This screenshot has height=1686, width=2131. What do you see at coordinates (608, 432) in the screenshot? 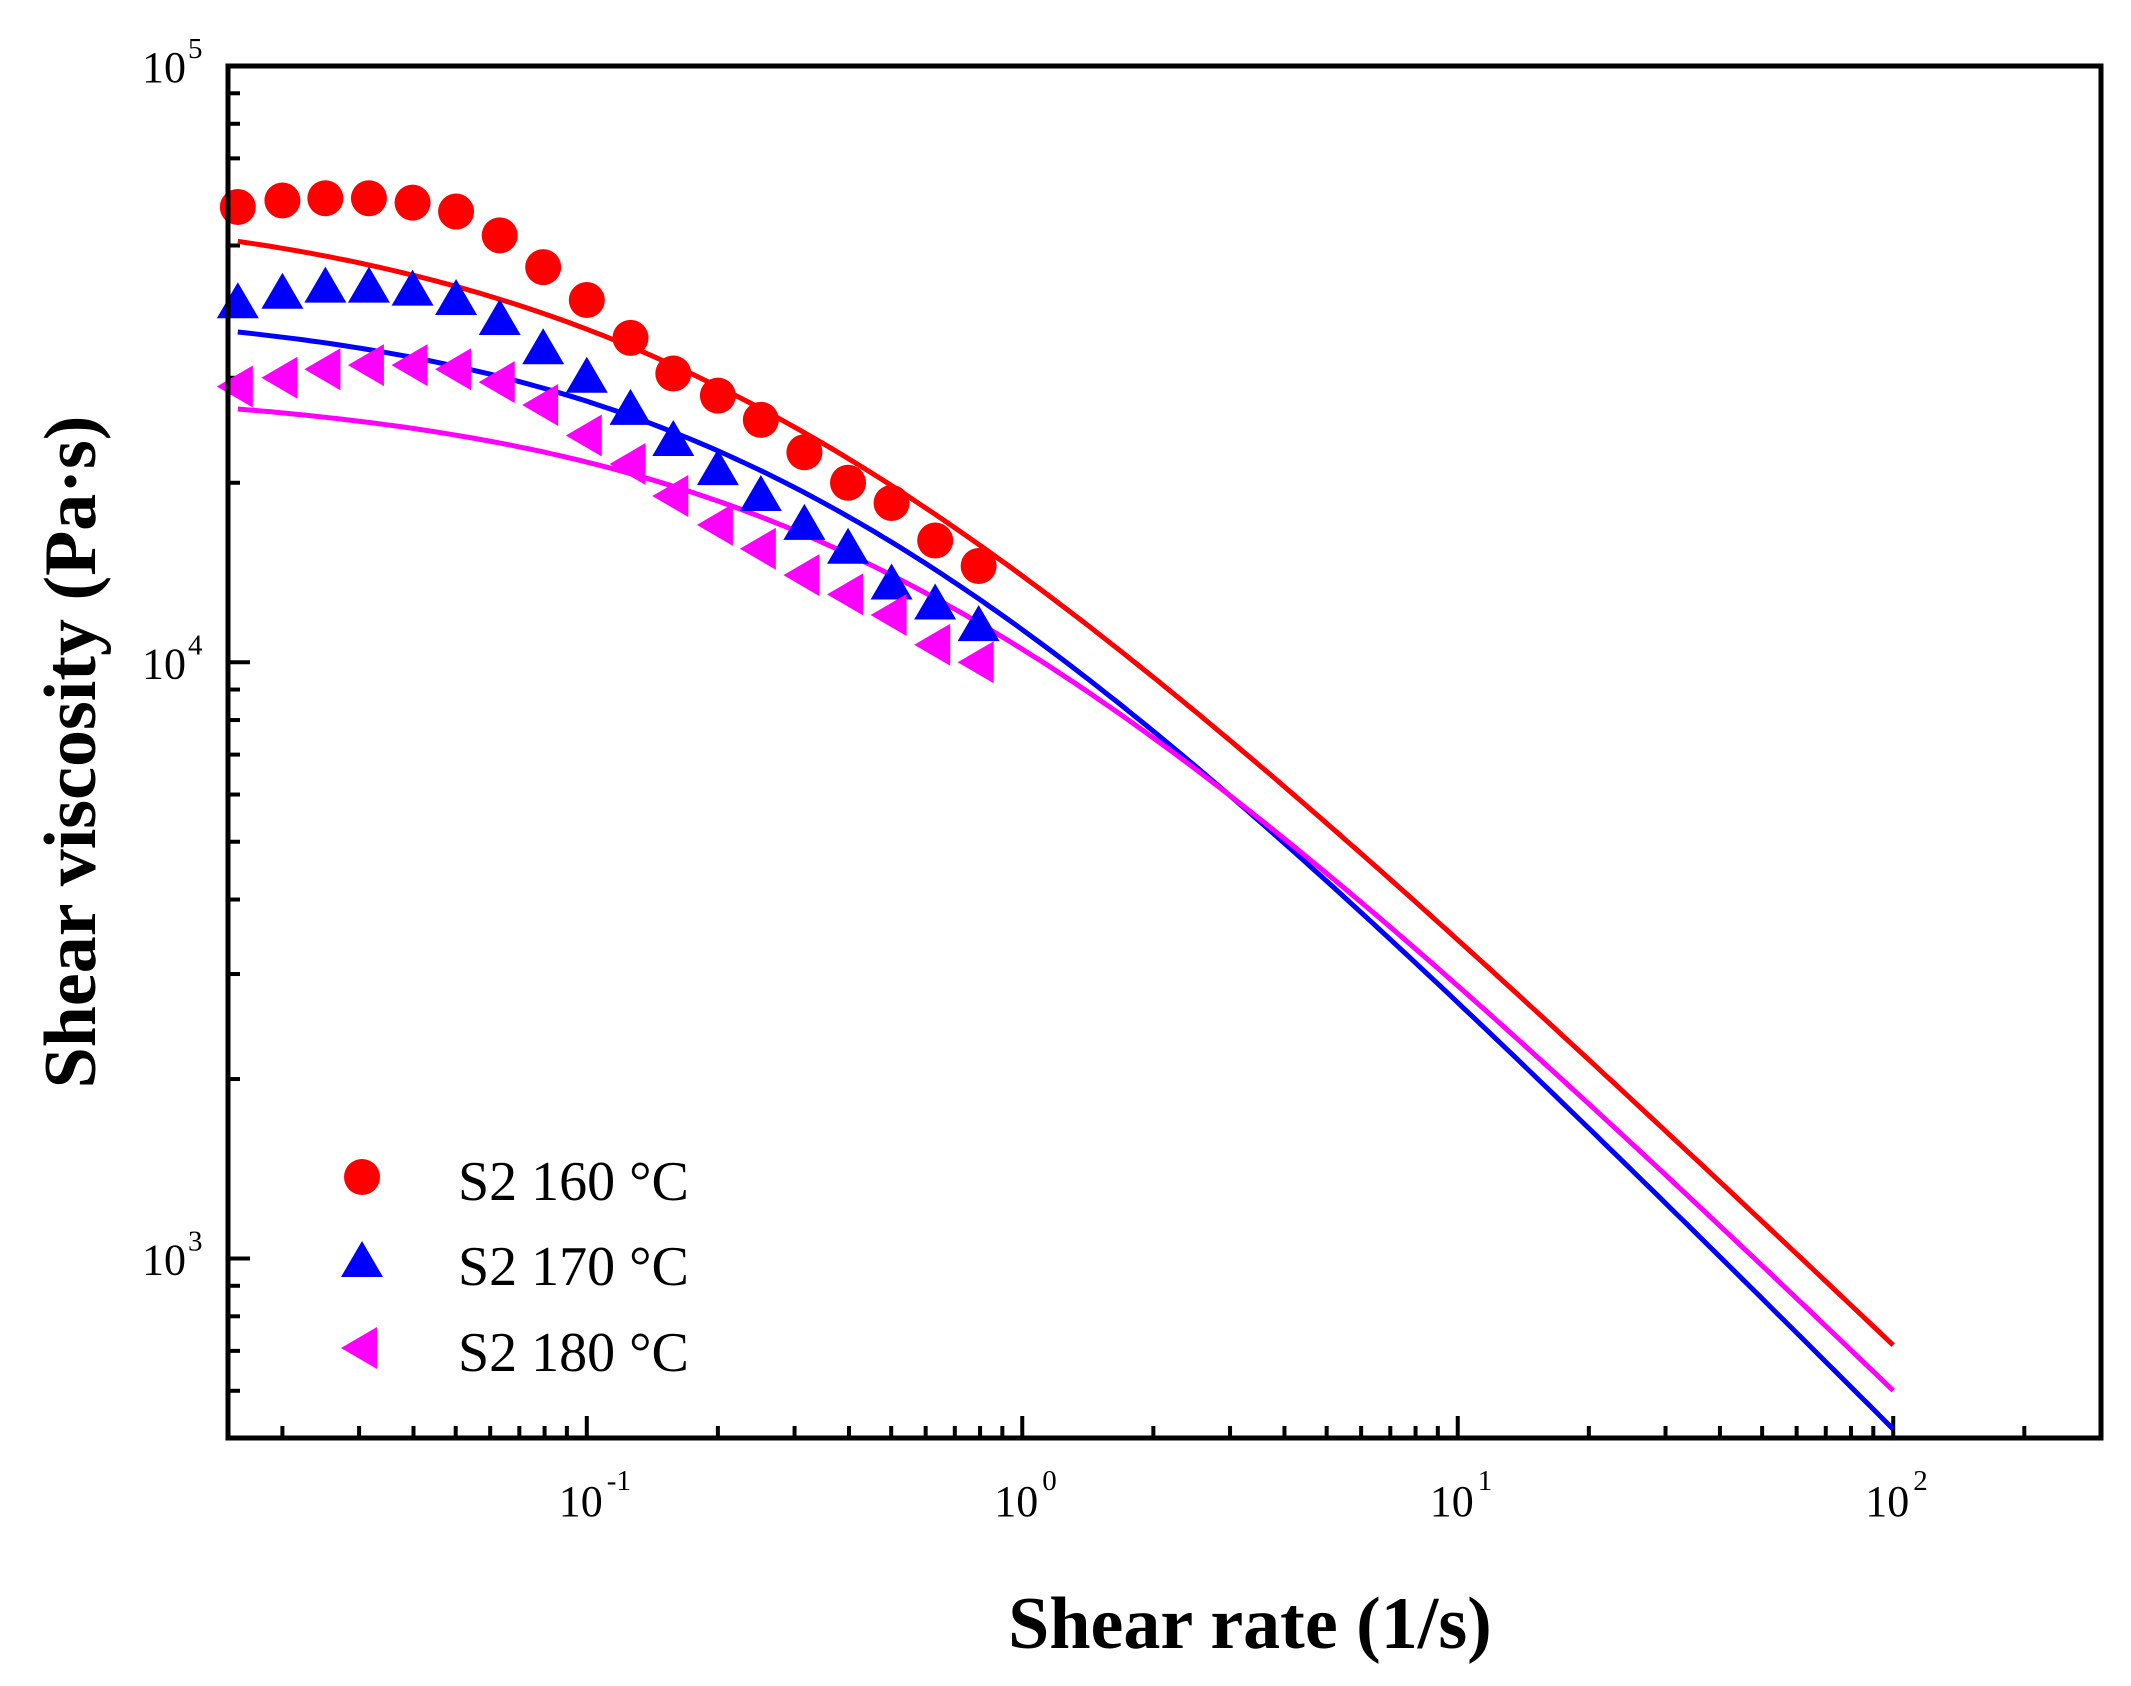
I see `data-points` at bounding box center [608, 432].